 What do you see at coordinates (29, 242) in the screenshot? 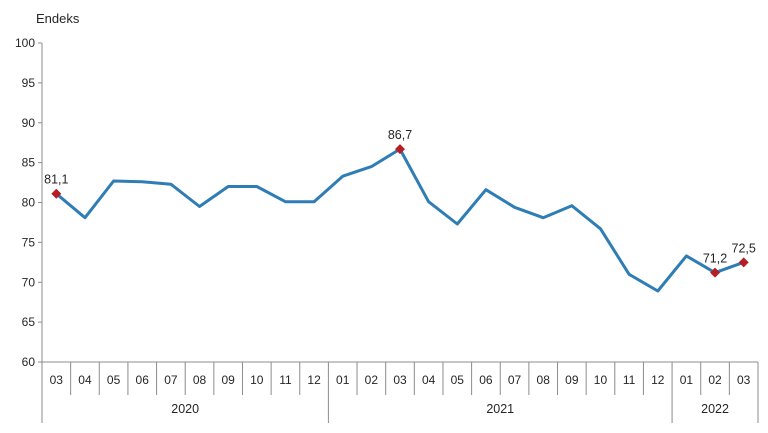
I see `y-tick-label: 75` at bounding box center [29, 242].